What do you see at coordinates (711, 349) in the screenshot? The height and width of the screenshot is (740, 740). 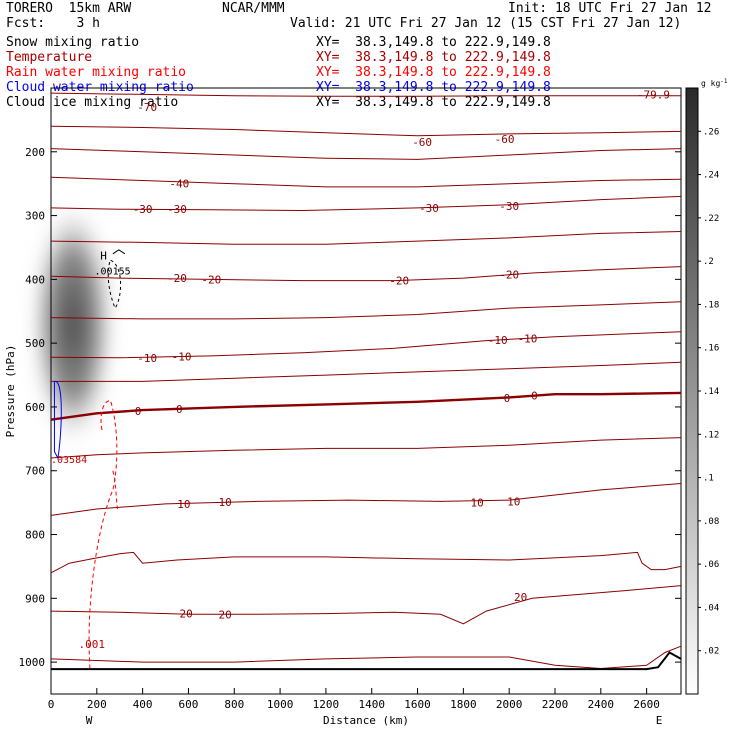 I see `colorbar-tick-label: .16` at bounding box center [711, 349].